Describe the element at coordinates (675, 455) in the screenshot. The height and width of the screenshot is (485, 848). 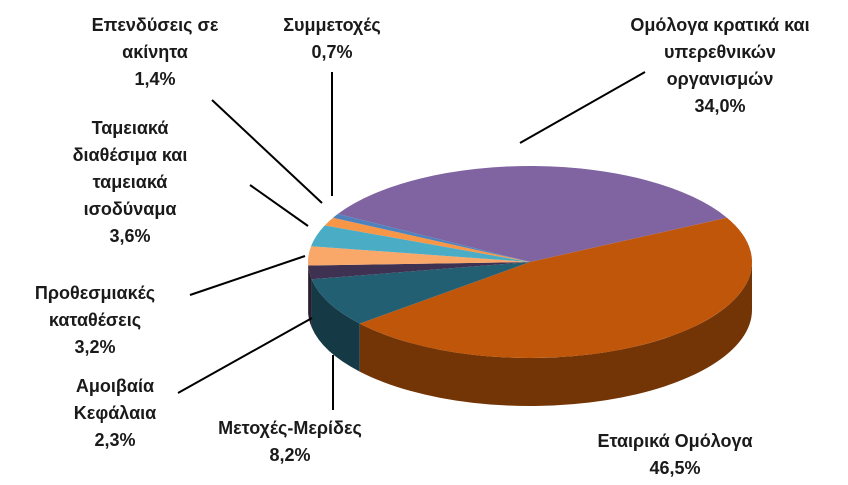
I see `data-label: Εταιρικά Ομόλογα 46,5%` at that location.